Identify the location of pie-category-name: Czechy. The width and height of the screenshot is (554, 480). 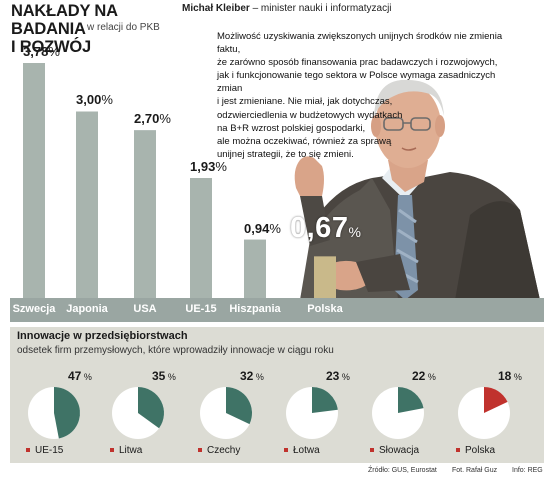
(224, 450).